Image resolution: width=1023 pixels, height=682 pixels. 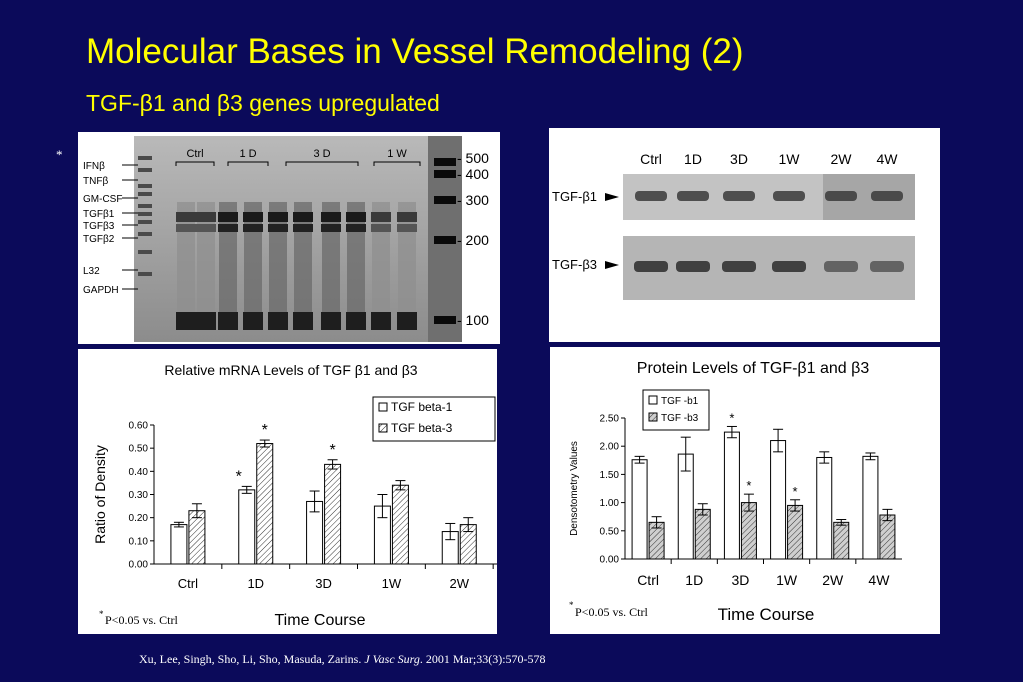 What do you see at coordinates (612, 197) in the screenshot?
I see `arrow-icon` at bounding box center [612, 197].